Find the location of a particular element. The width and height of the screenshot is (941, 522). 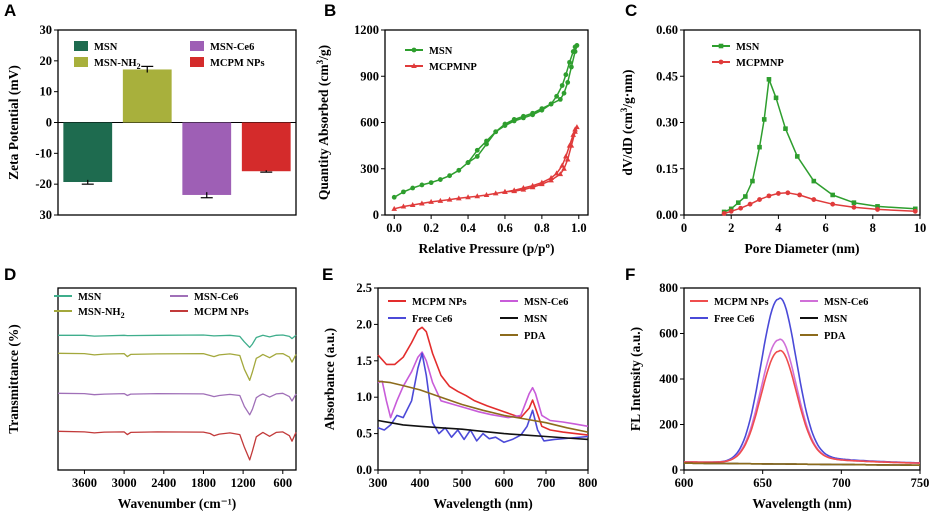

panel-f-ytick-label: 400 is located at coordinates (668, 379).